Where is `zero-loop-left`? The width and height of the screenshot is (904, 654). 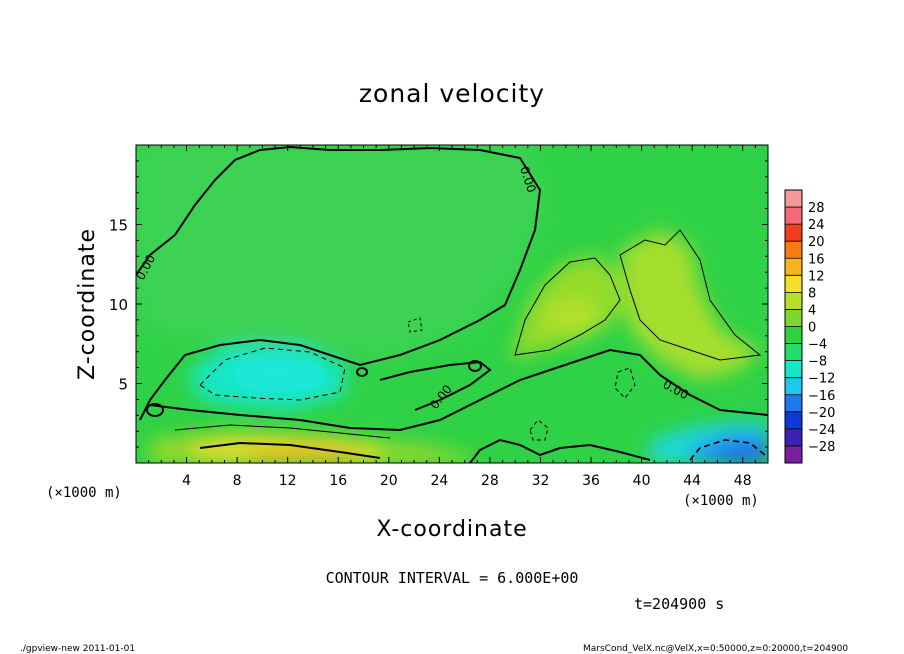 zero-loop-left is located at coordinates (155, 410).